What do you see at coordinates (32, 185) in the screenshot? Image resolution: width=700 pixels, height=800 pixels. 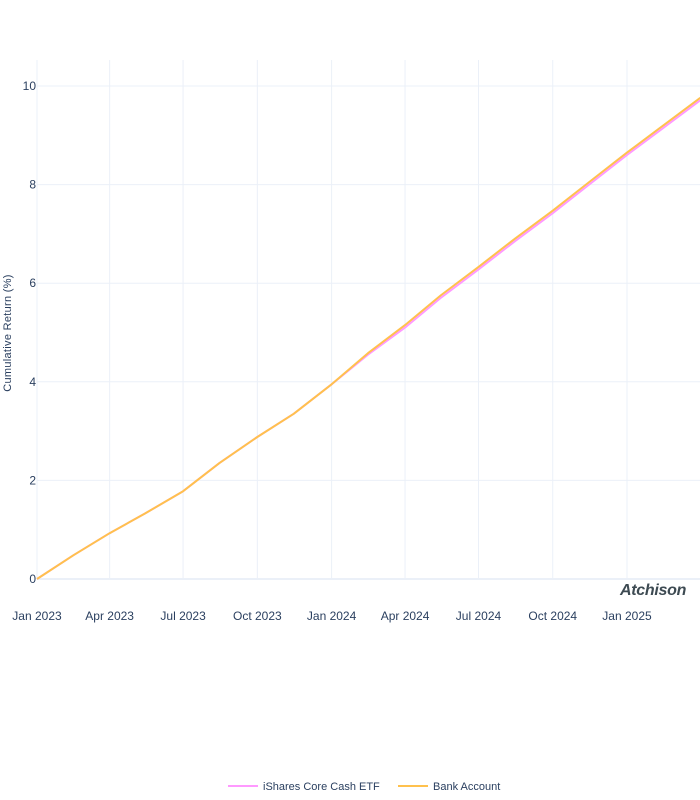 I see `y-tick-label: 8` at bounding box center [32, 185].